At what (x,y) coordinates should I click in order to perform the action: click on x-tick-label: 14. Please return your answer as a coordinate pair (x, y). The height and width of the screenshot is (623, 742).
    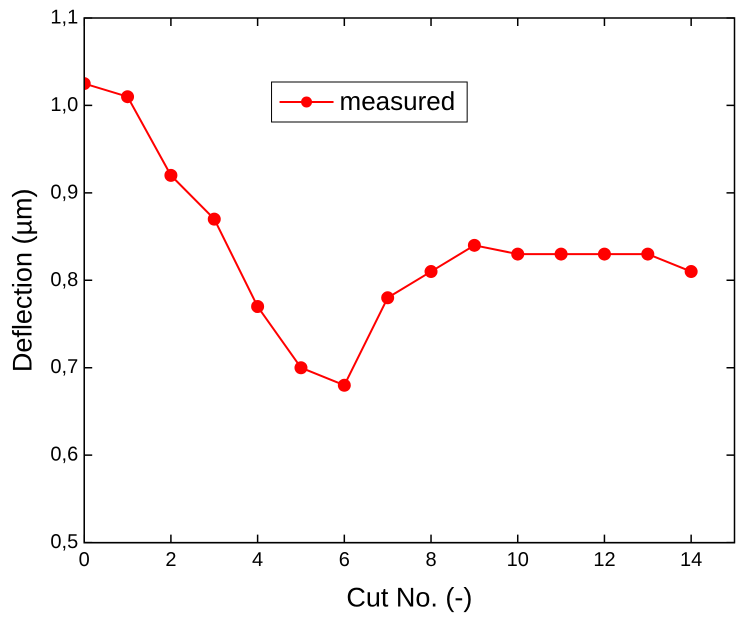
    Looking at the image, I should click on (691, 560).